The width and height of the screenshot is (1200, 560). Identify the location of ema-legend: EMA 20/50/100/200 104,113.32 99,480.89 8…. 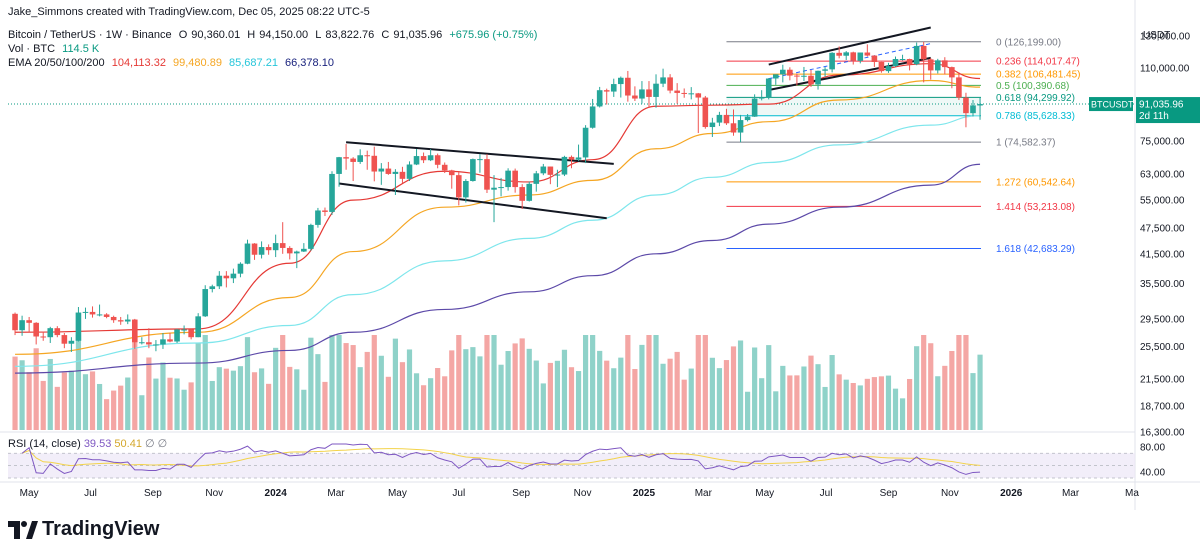
(173, 63).